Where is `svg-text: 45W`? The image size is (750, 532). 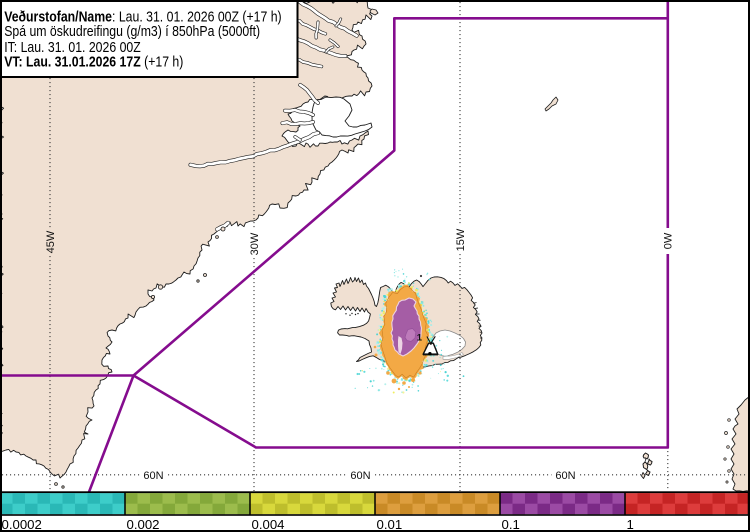
svg-text: 45W is located at coordinates (51, 241).